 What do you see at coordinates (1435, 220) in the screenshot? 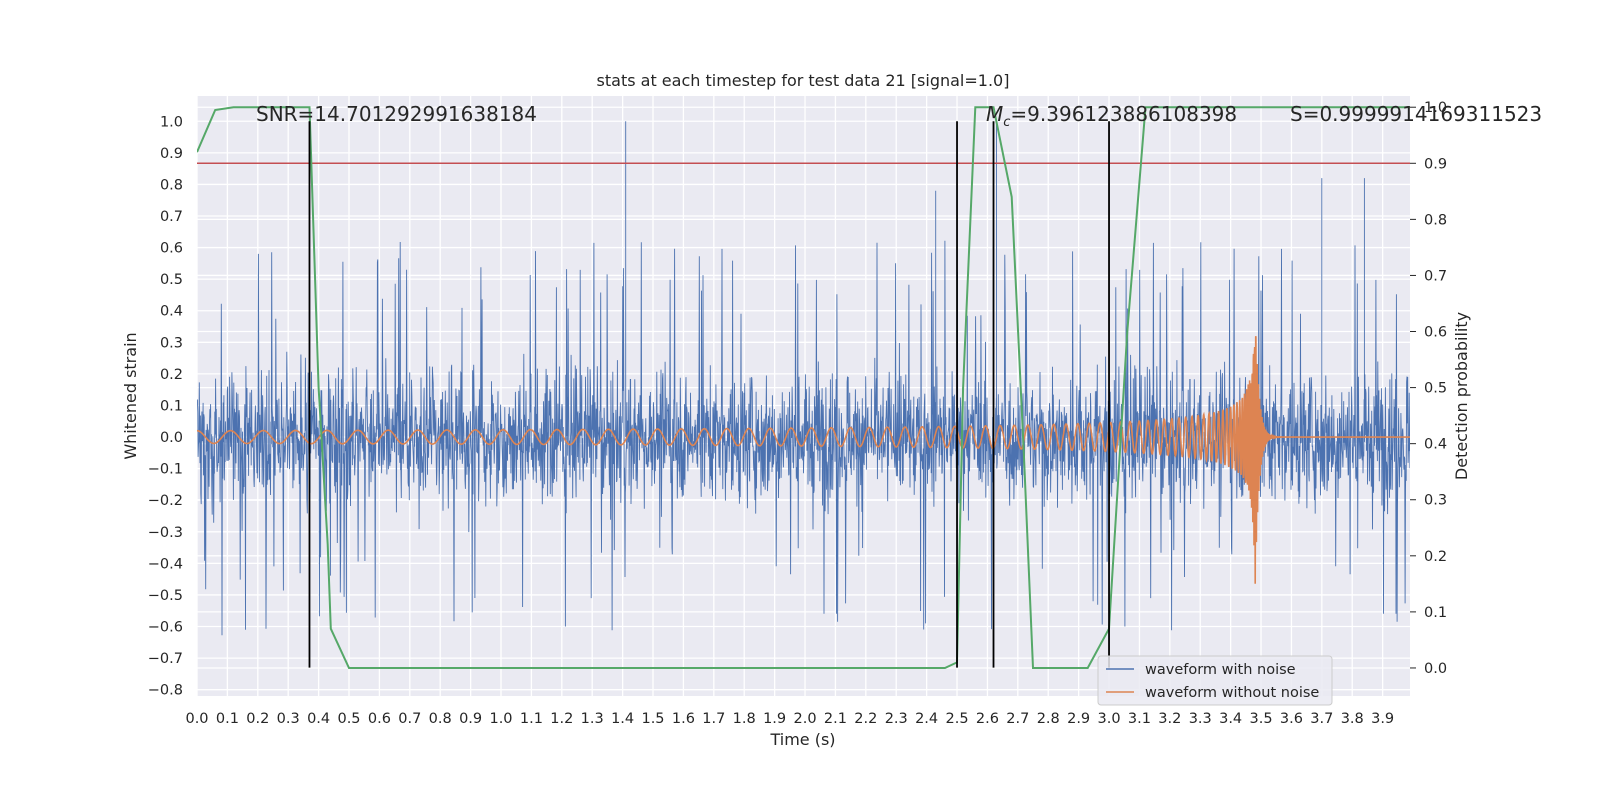
I see `y2-tick-label: 0.8` at bounding box center [1435, 220].